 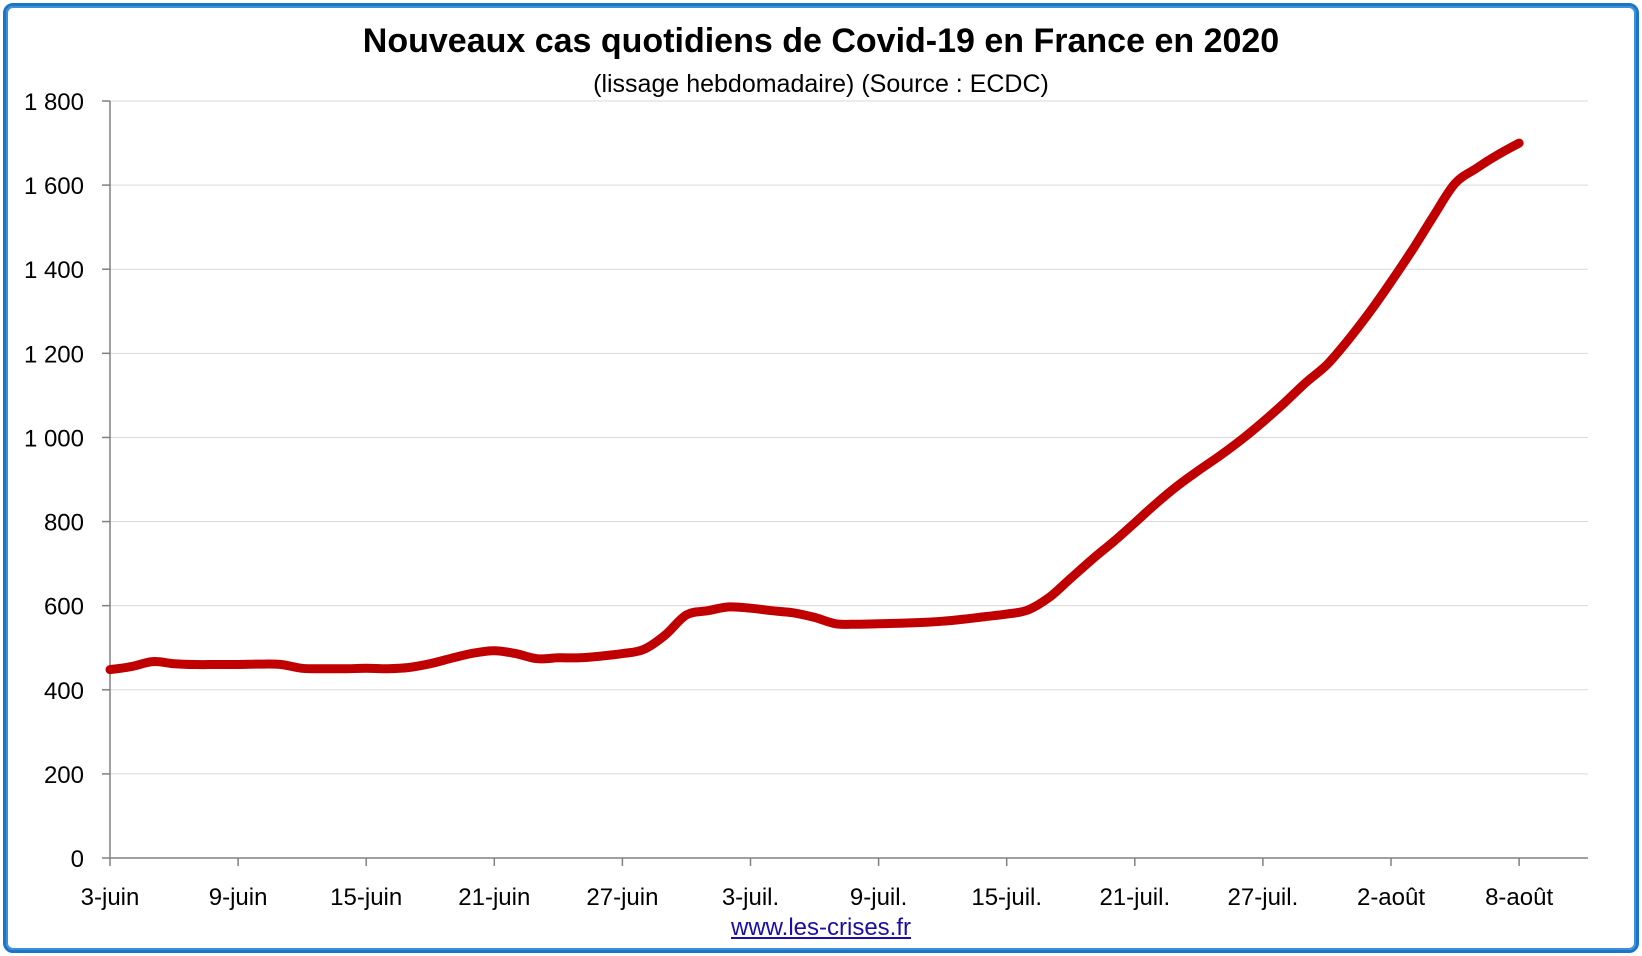 I want to click on x-tick-label: 8-août, so click(x=1519, y=897).